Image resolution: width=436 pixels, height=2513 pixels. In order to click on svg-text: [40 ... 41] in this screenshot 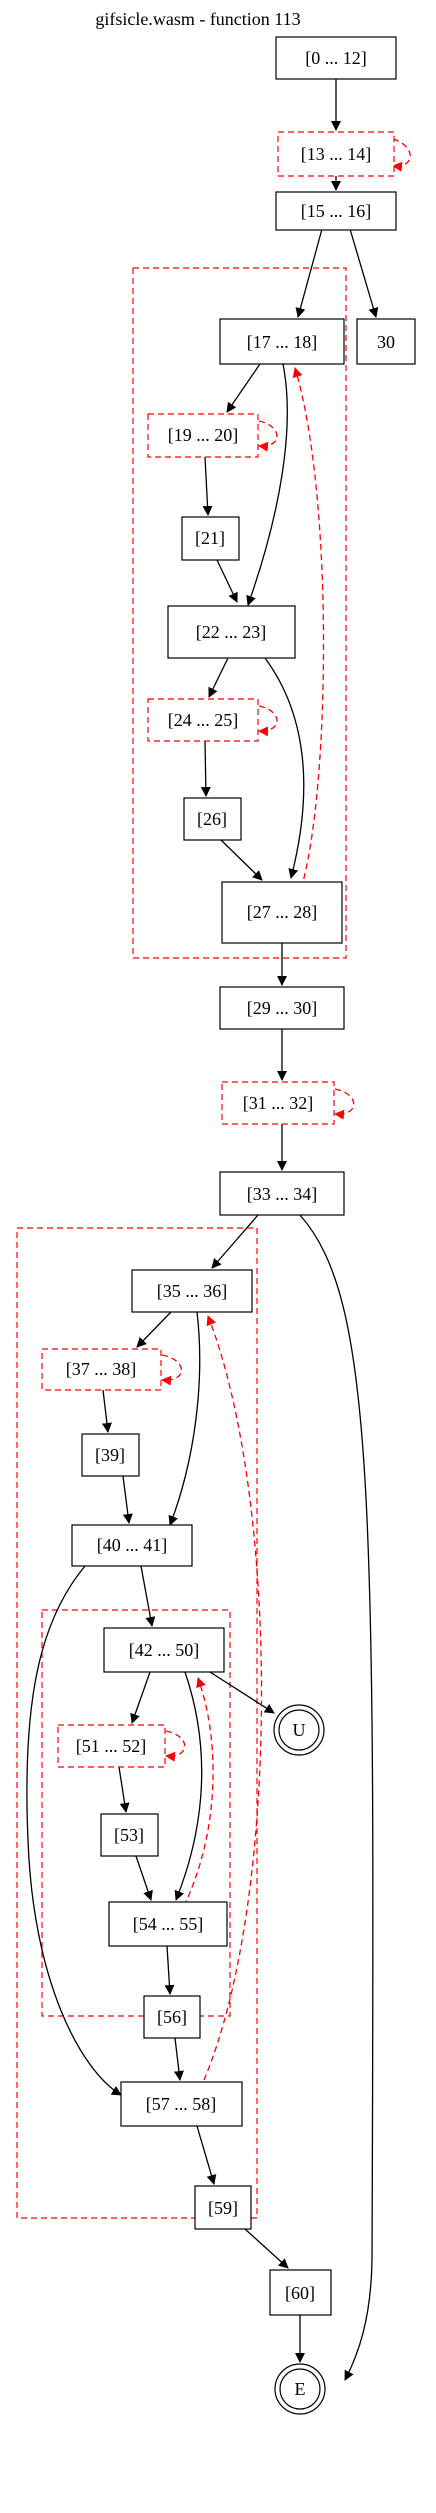, I will do `click(132, 1545)`.